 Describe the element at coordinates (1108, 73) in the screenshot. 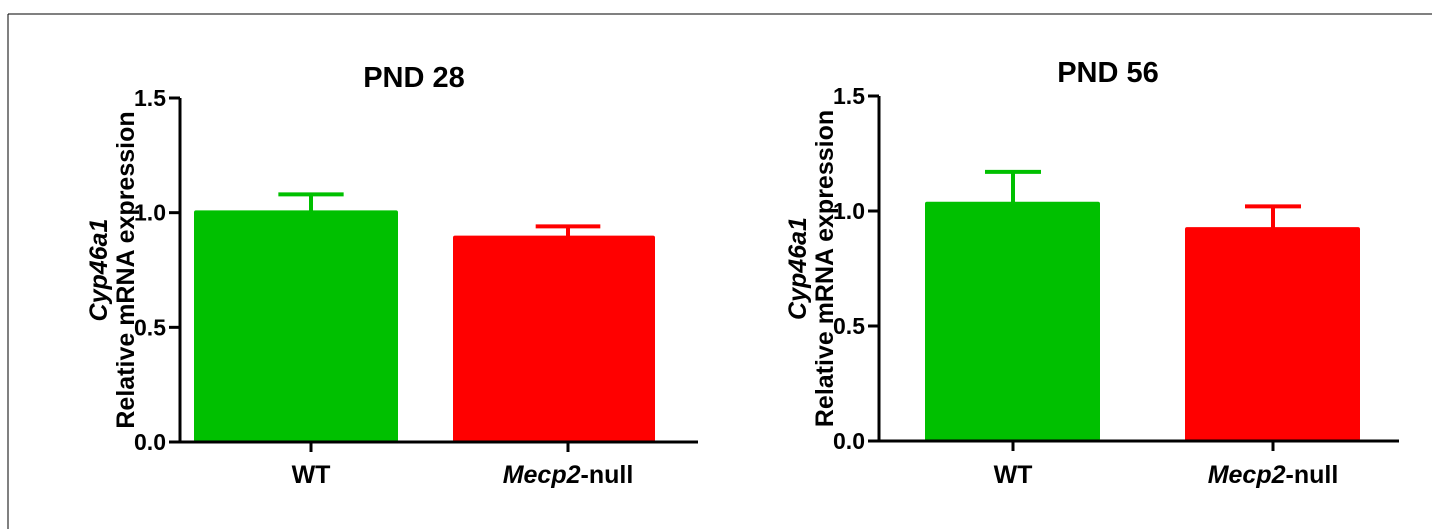

I see `chart-title: PND 56` at that location.